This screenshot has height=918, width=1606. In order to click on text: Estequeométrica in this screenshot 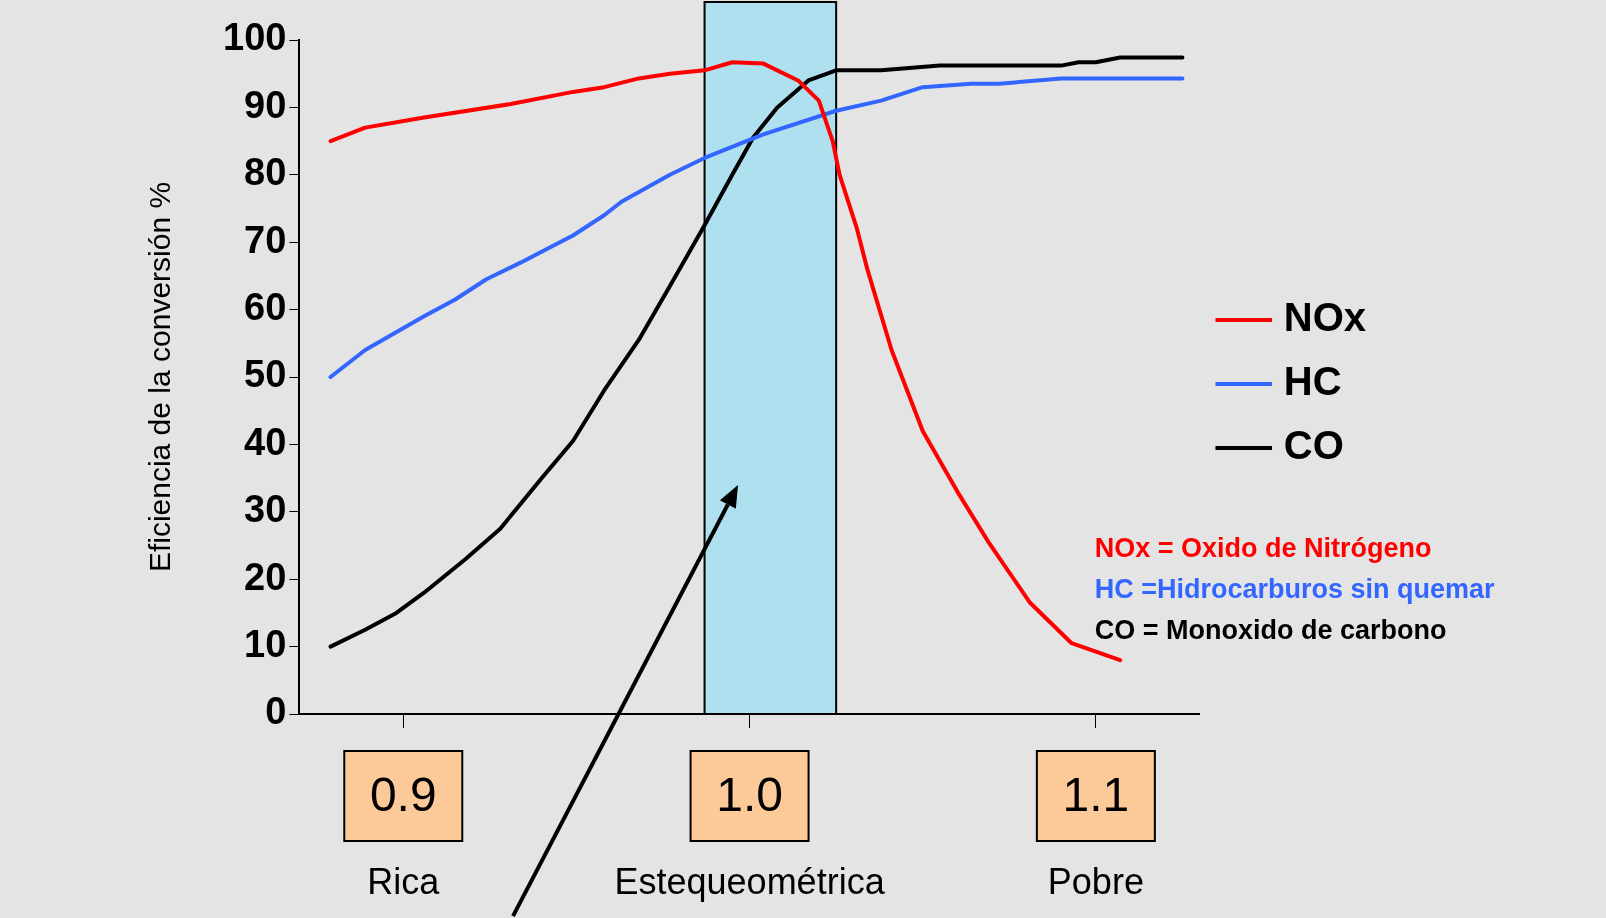, I will do `click(750, 881)`.